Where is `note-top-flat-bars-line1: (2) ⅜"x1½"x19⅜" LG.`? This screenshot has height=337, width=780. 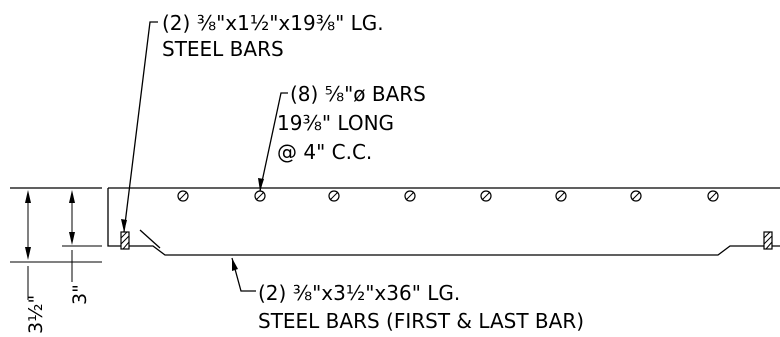 note-top-flat-bars-line1: (2) ⅜"x1½"x19⅜" LG. is located at coordinates (273, 23).